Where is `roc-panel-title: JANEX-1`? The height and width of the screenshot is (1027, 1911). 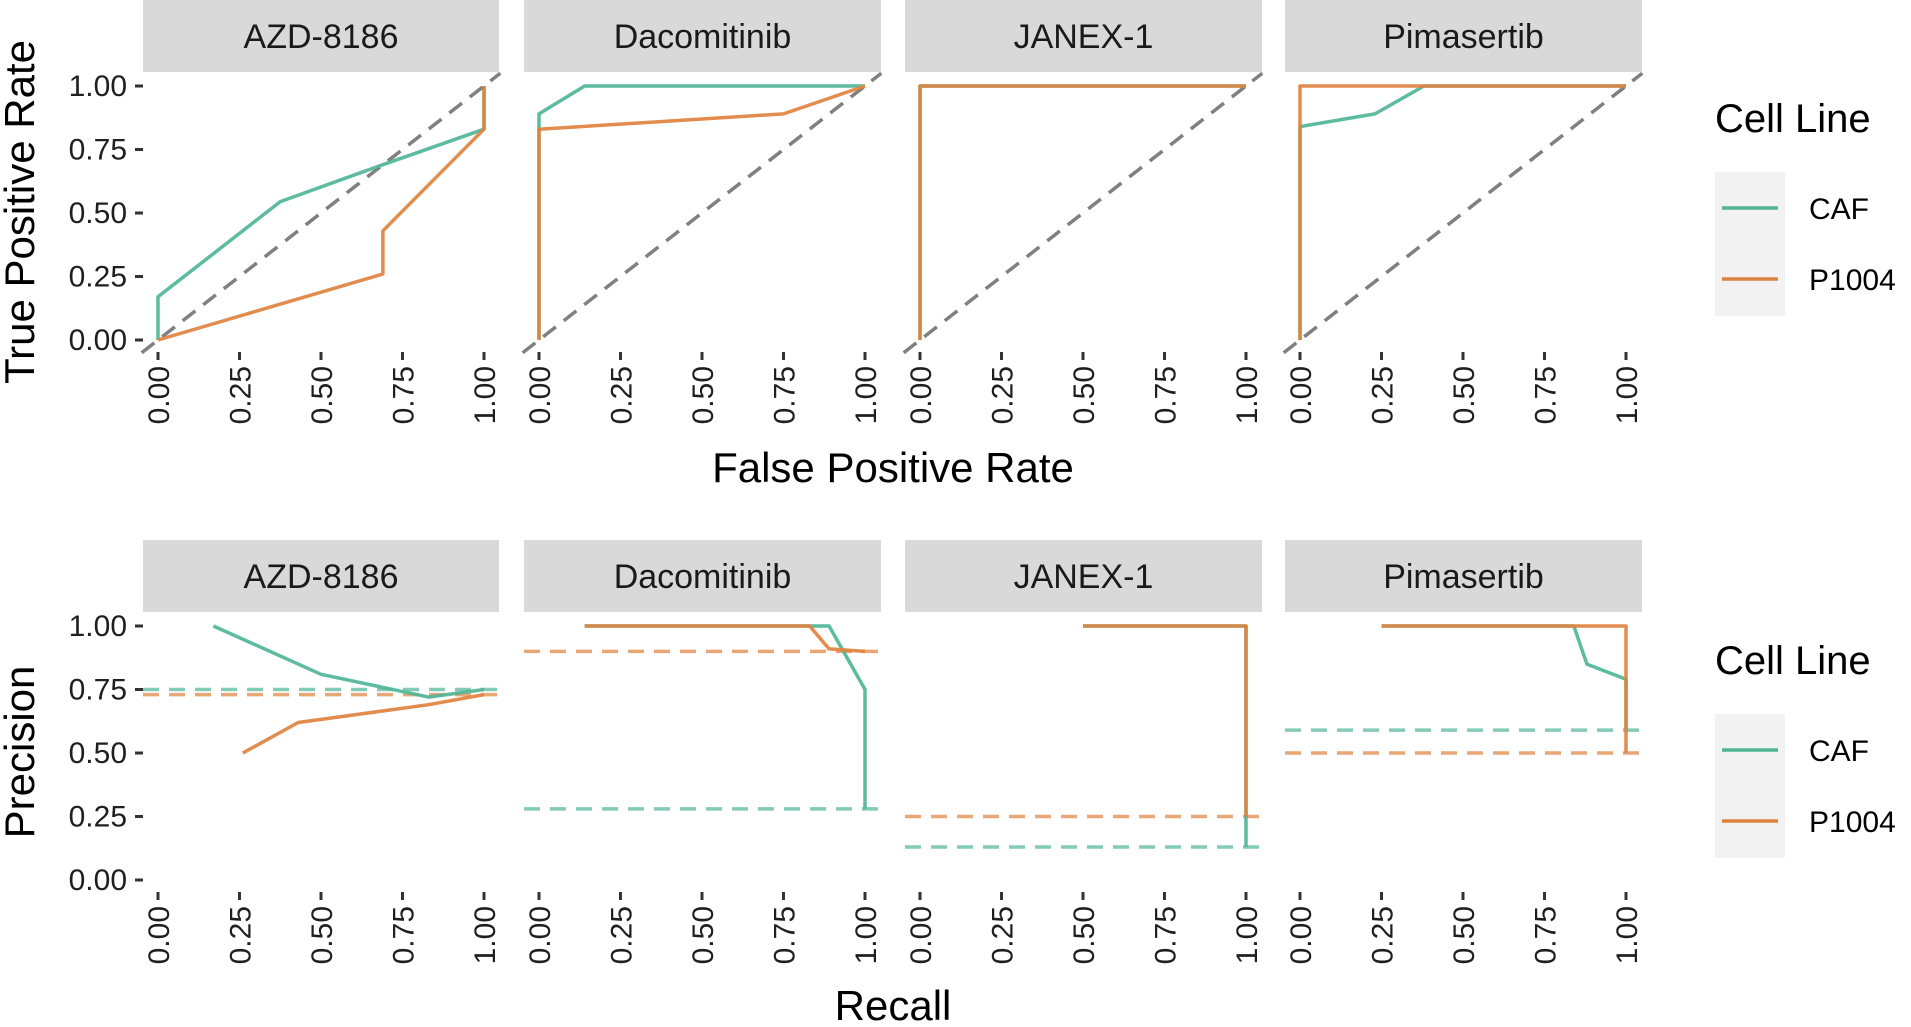 roc-panel-title: JANEX-1 is located at coordinates (1084, 37).